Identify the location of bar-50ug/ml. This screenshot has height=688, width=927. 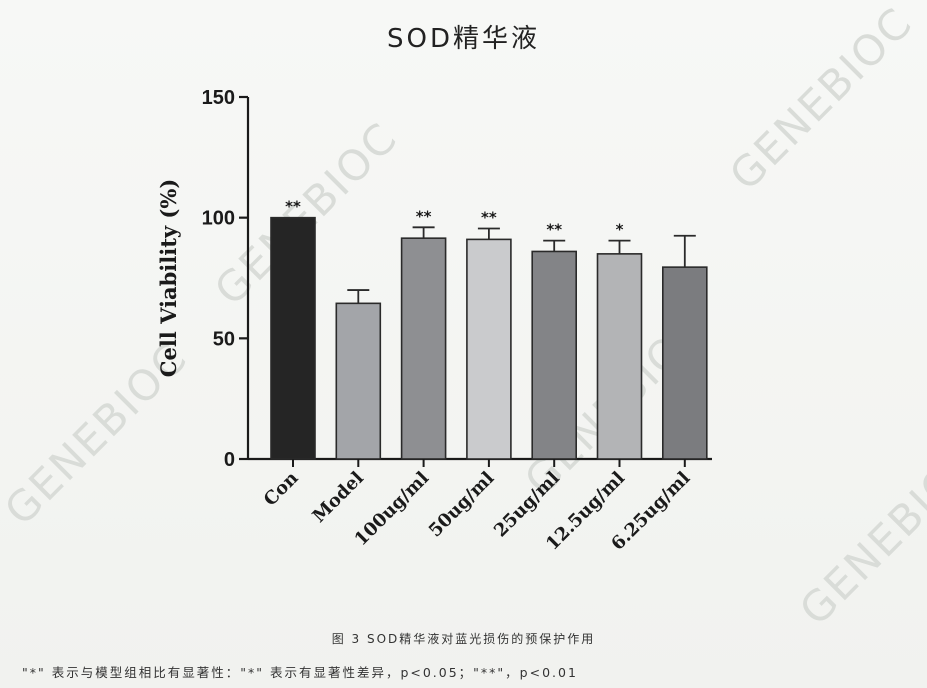
(489, 349).